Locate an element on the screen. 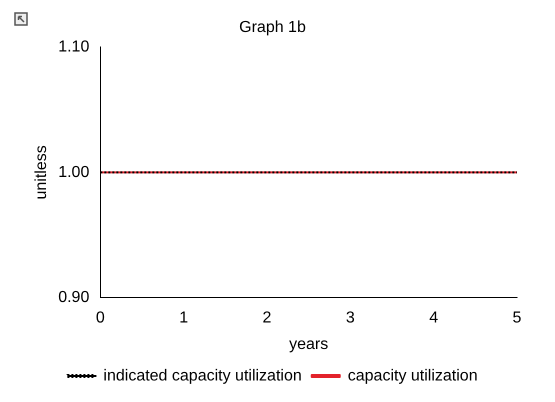 Image resolution: width=555 pixels, height=402 pixels. x-axis-title: years is located at coordinates (308, 344).